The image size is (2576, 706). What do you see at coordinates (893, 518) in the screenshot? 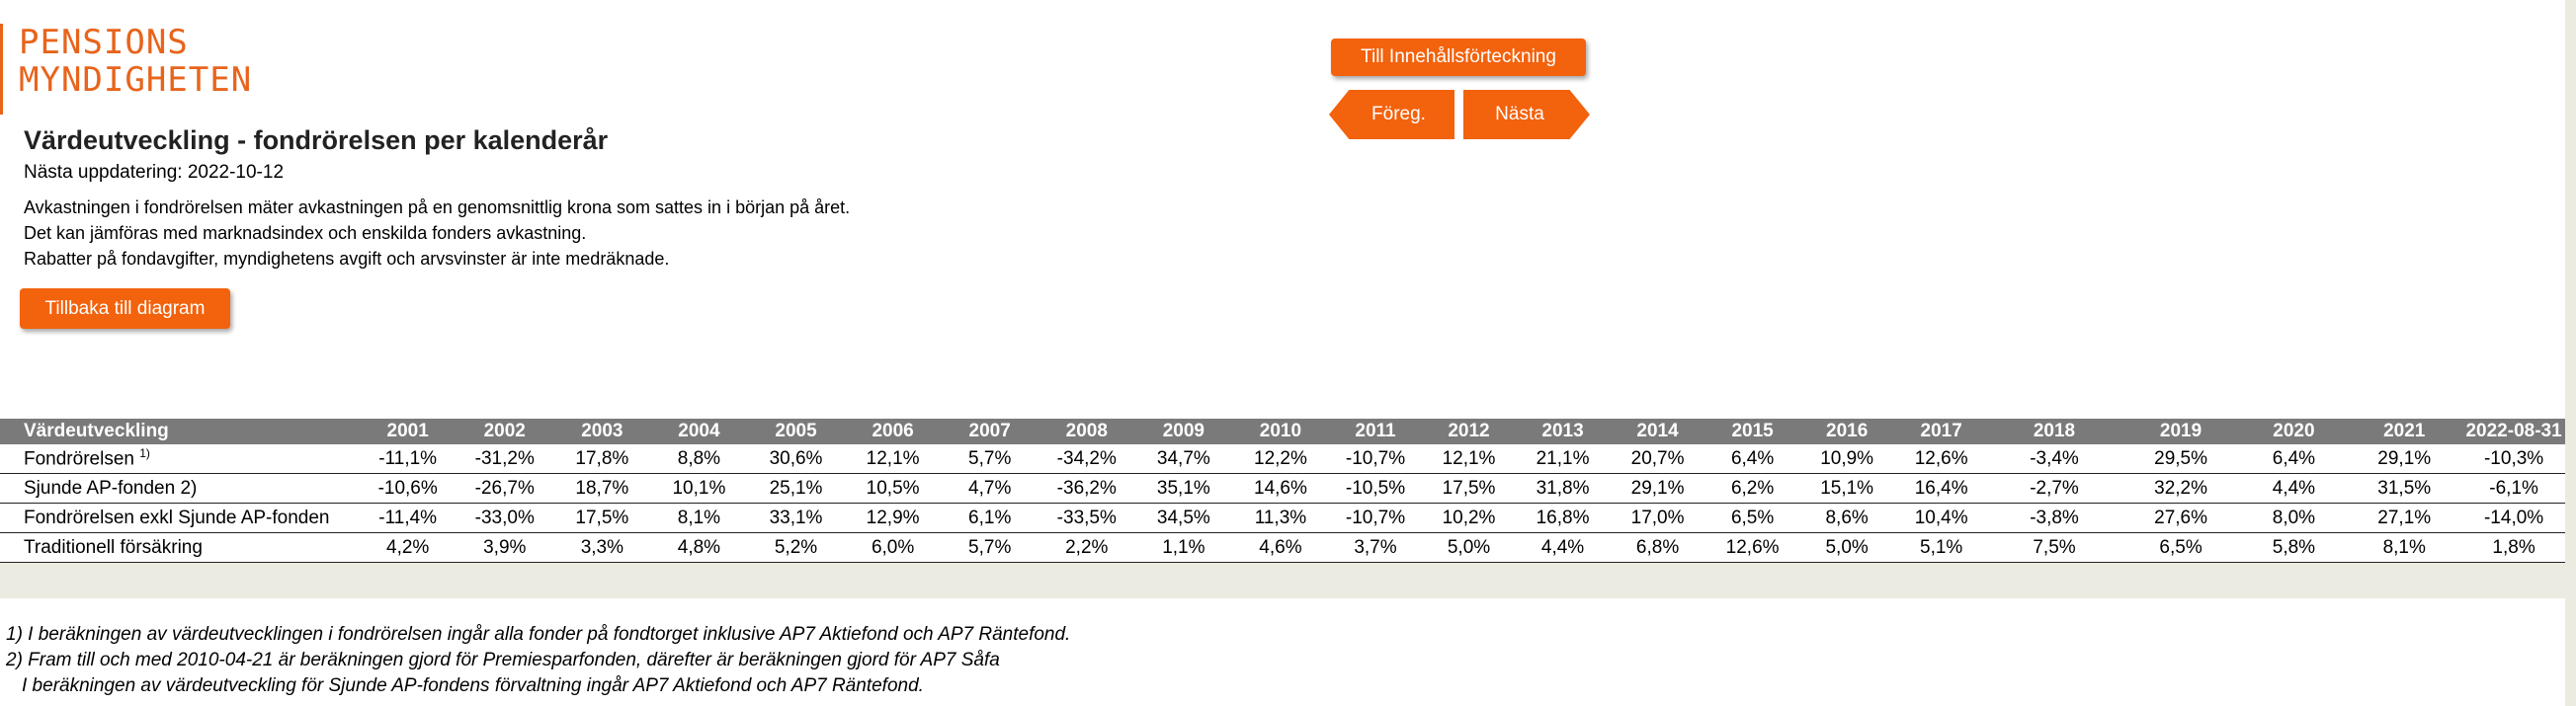
I see `value-cell: 12,9%` at bounding box center [893, 518].